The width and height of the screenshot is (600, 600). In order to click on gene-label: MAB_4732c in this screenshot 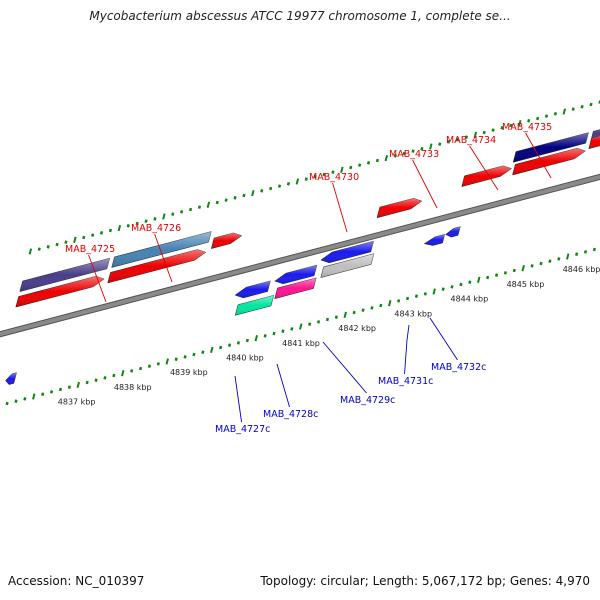, I will do `click(458, 367)`.